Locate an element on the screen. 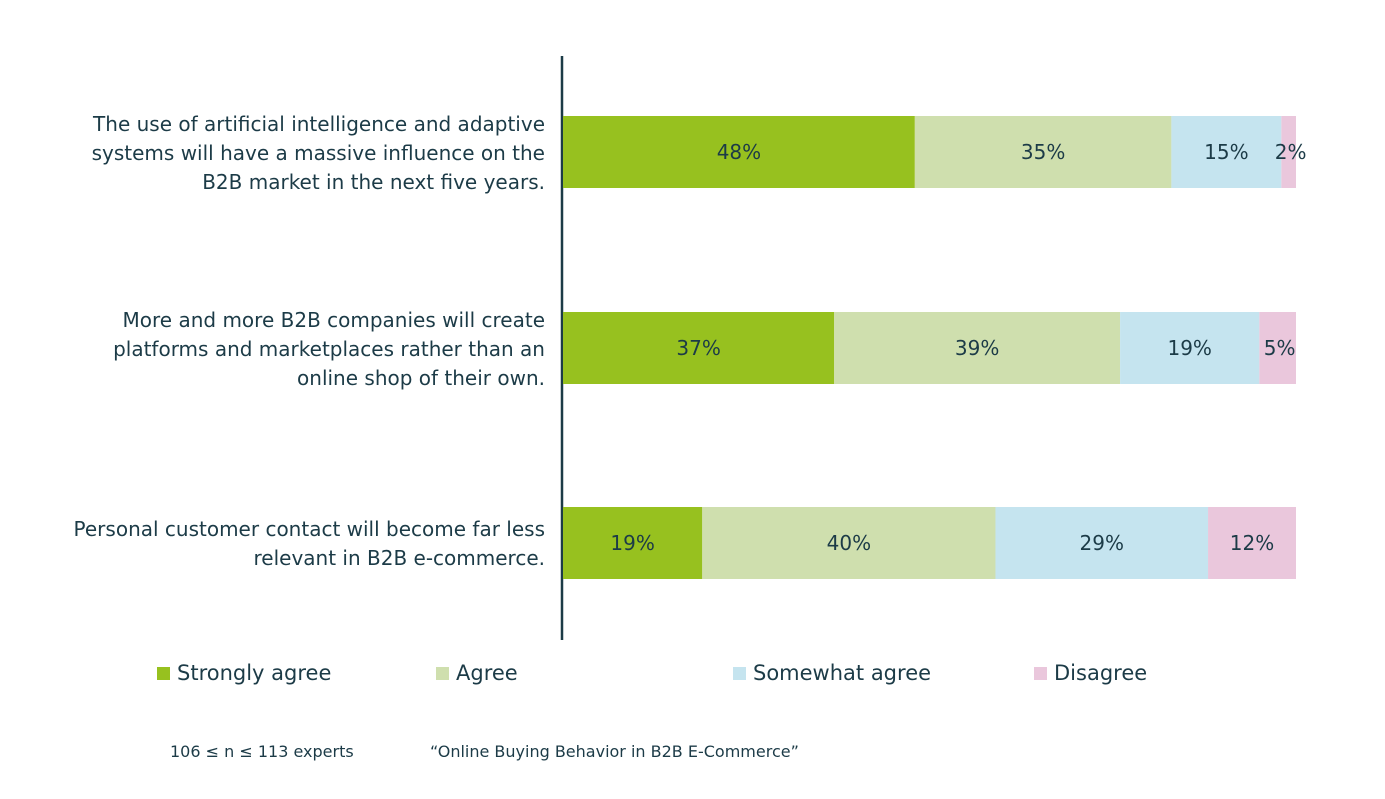 The height and width of the screenshot is (799, 1385). data-label: 15% is located at coordinates (1226, 152).